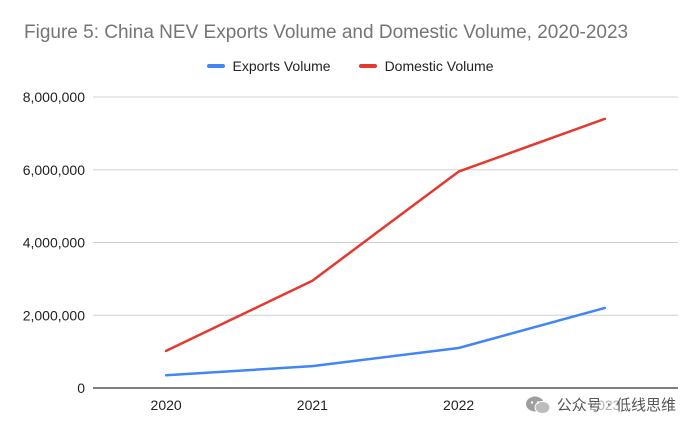 This screenshot has height=433, width=700. I want to click on y-tick-label: 8,000,000, so click(54, 97).